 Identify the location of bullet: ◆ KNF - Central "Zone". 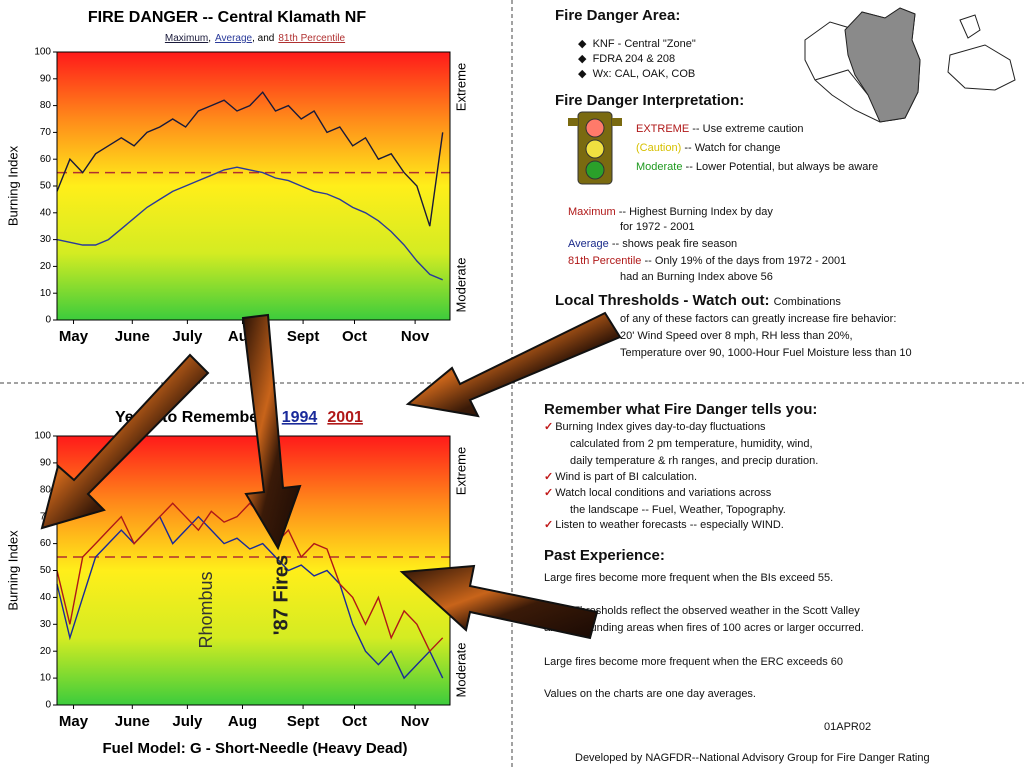
(637, 44).